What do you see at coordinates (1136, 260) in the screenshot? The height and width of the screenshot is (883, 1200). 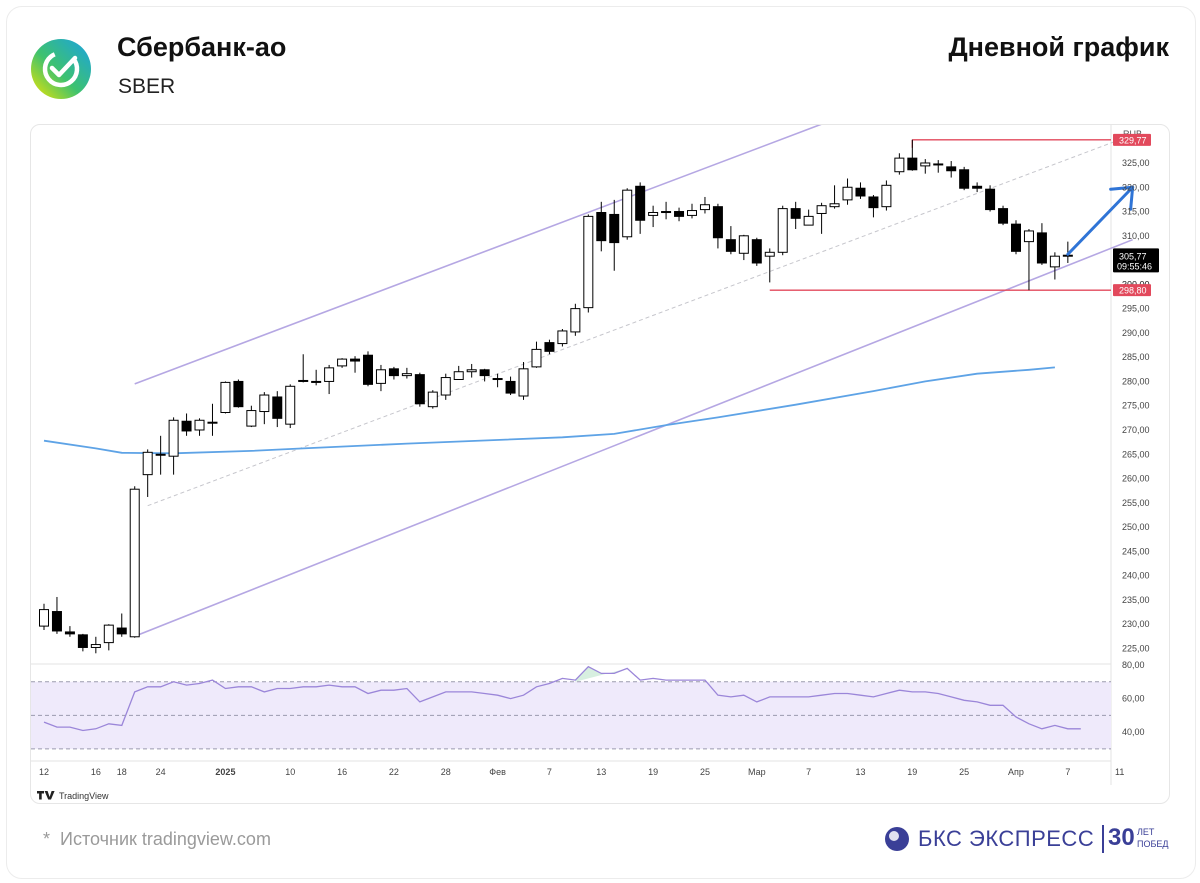 I see `last-price-tag-bg` at bounding box center [1136, 260].